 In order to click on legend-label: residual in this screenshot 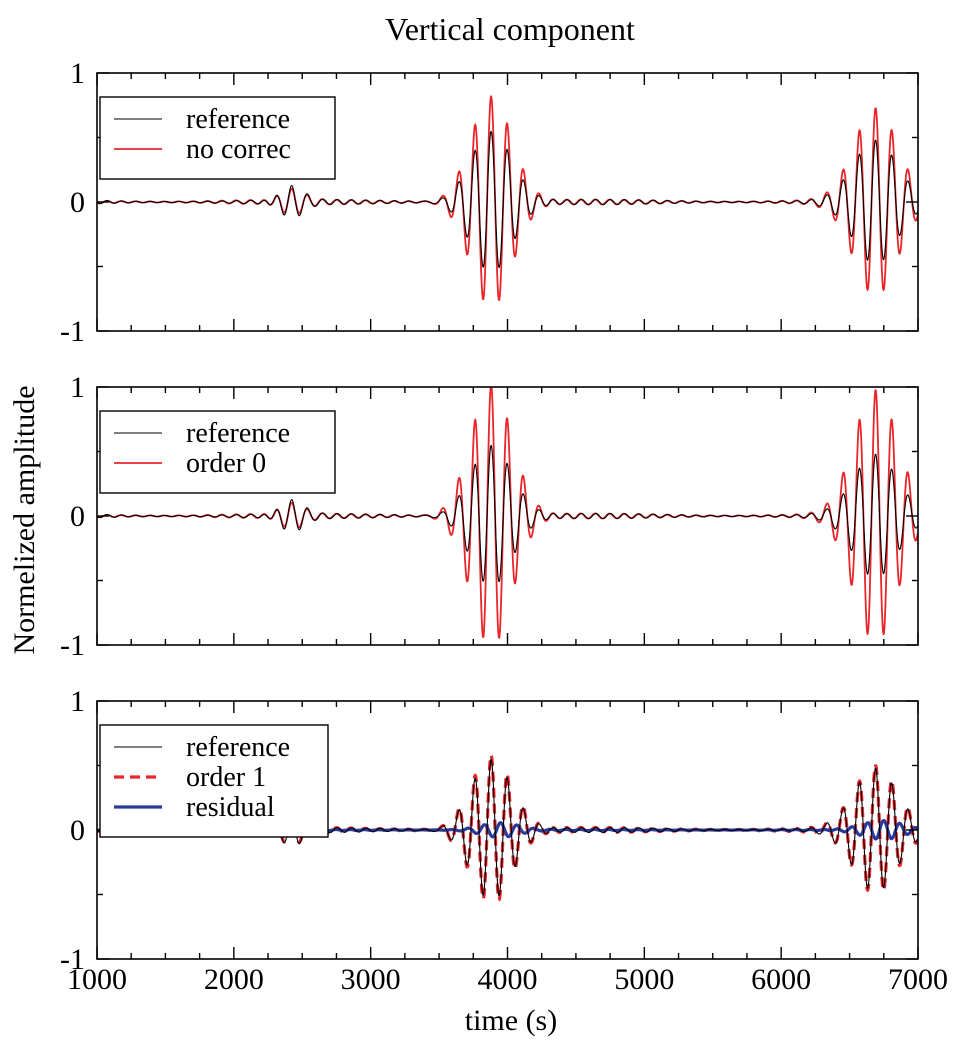, I will do `click(230, 807)`.